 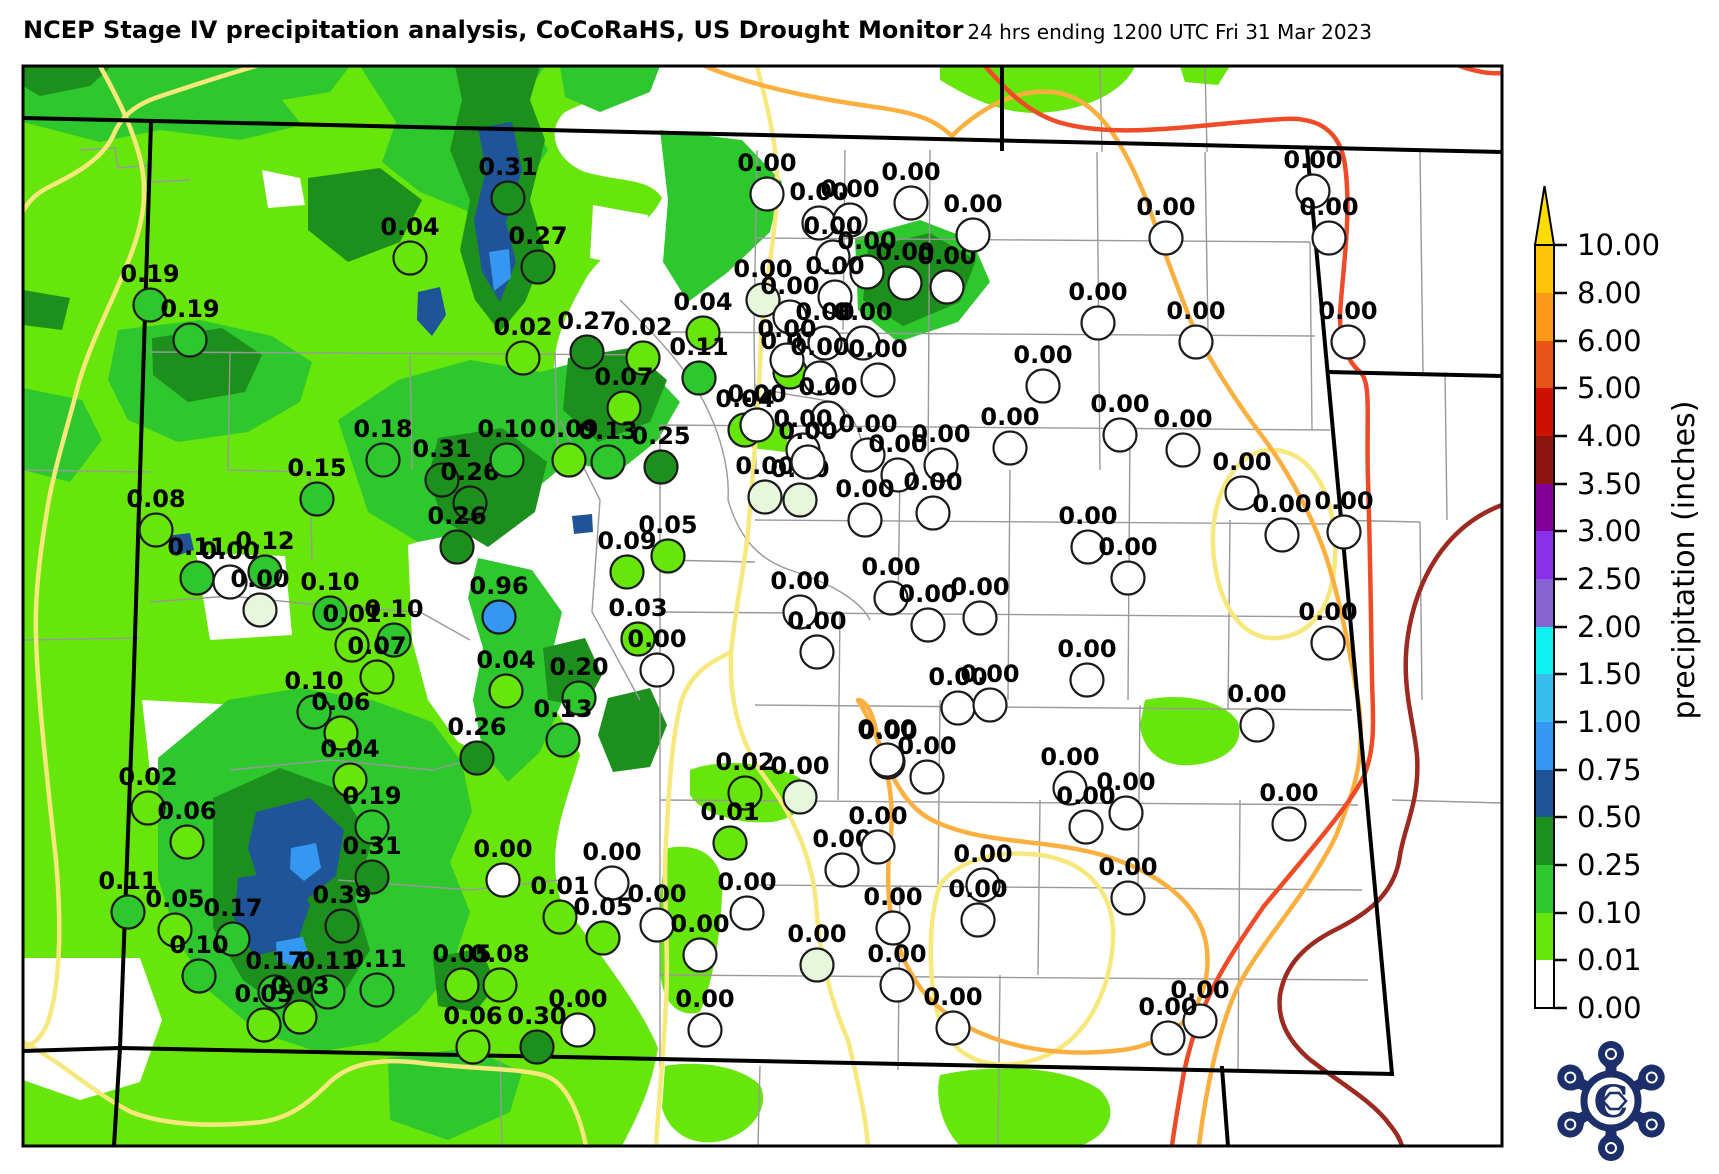 What do you see at coordinates (299, 986) in the screenshot?
I see `station-value-label: 0.03` at bounding box center [299, 986].